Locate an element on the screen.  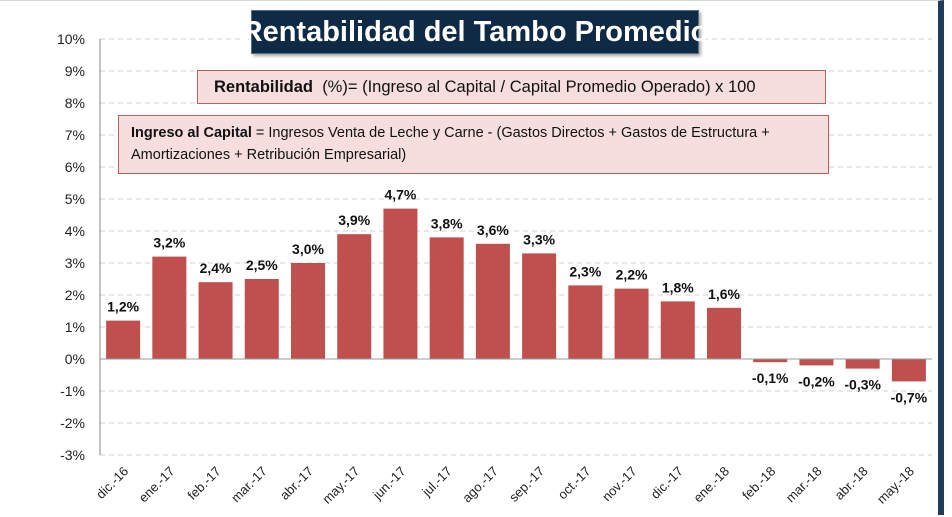
x-tick-label: mar.-18 is located at coordinates (804, 485).